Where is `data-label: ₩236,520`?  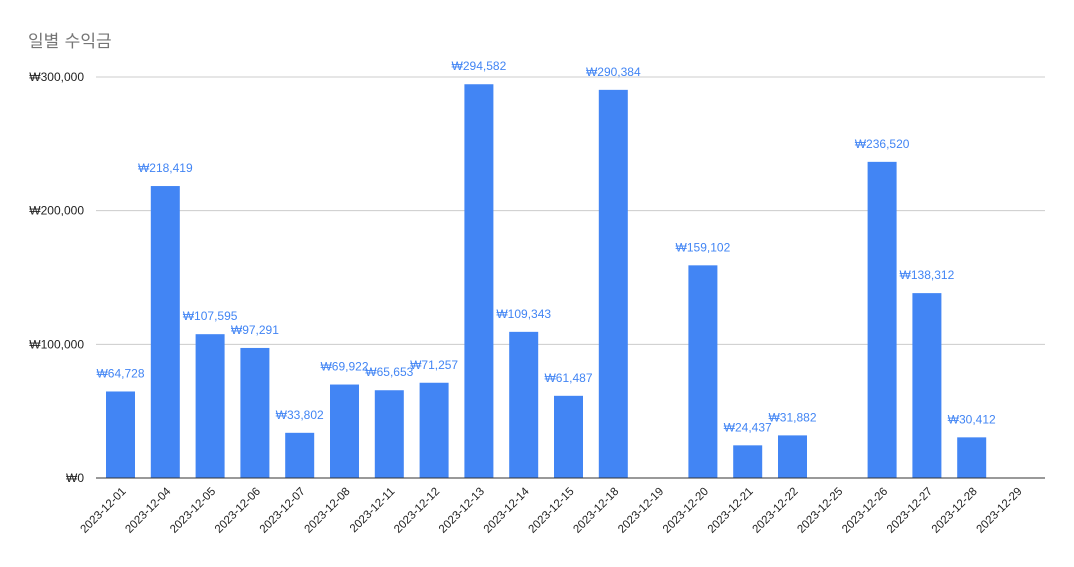 data-label: ₩236,520 is located at coordinates (882, 144).